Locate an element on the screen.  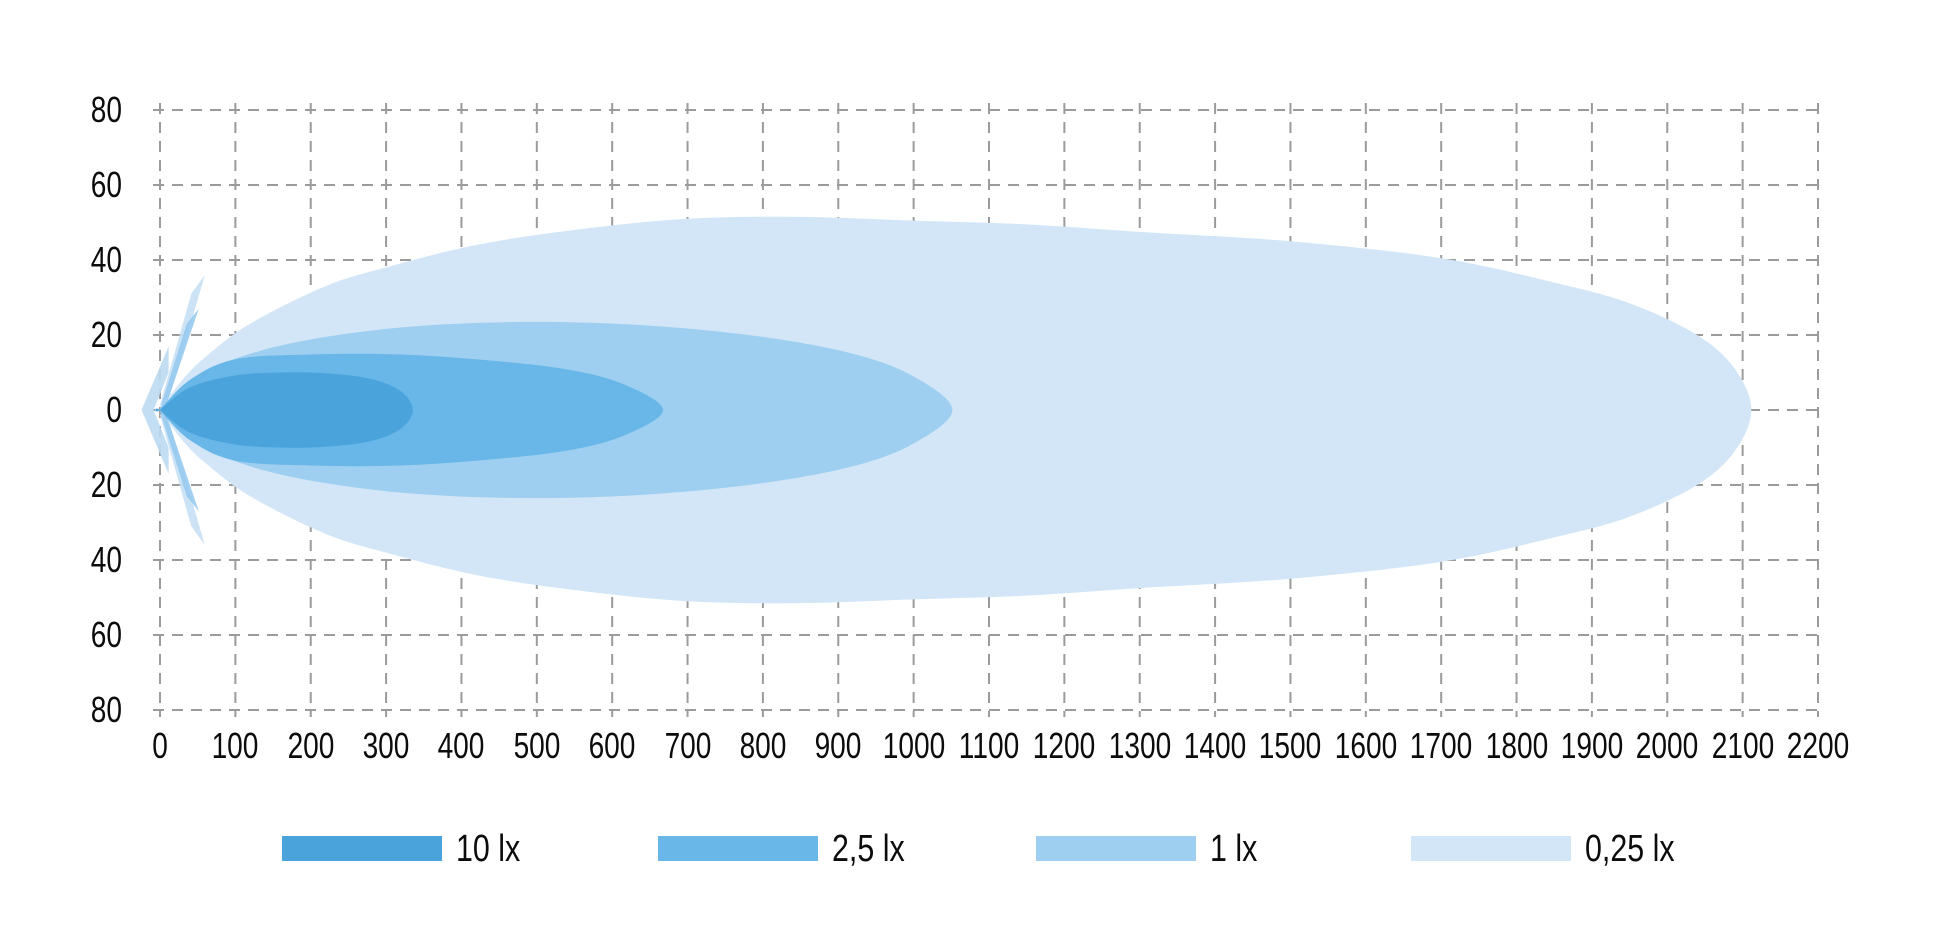
legend-label: 2,5 lx is located at coordinates (868, 849).